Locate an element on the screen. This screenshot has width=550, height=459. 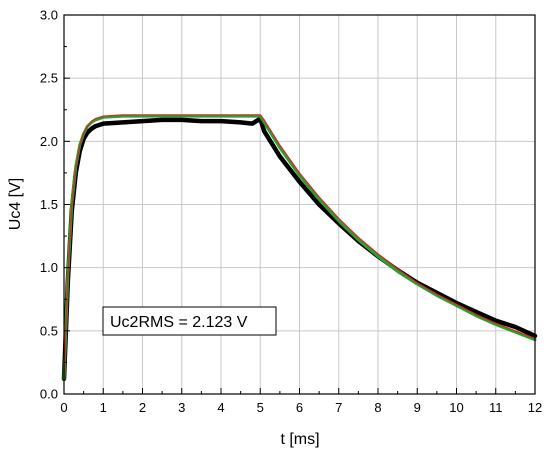
annotation-box: Uc2RMS = 2.123 V is located at coordinates (189, 321).